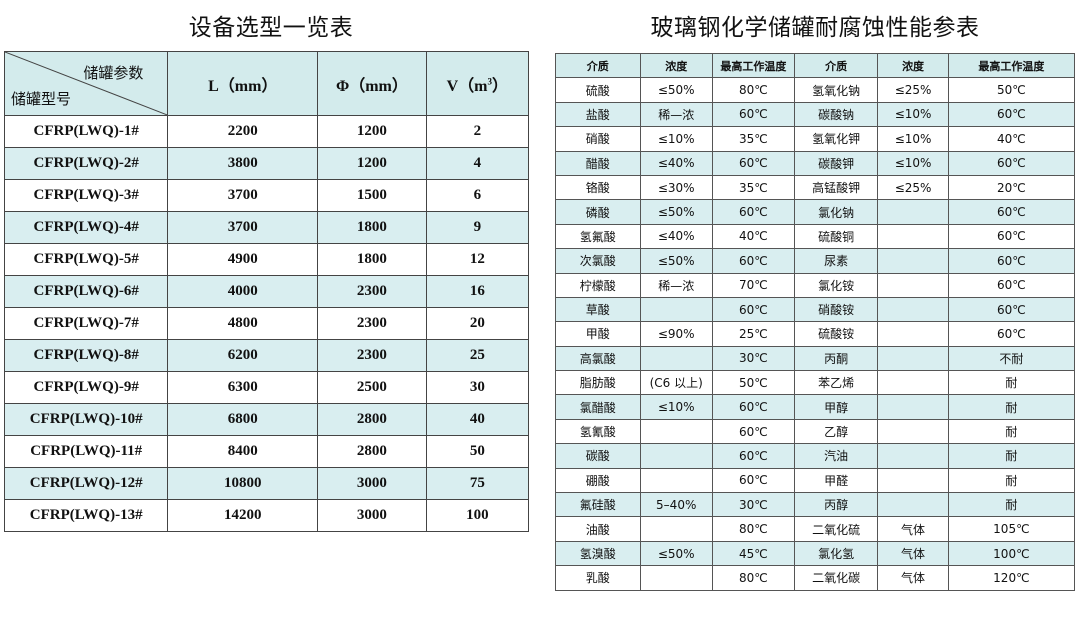 The height and width of the screenshot is (632, 1079). What do you see at coordinates (836, 407) in the screenshot?
I see `medium-cell: 甲醇` at bounding box center [836, 407].